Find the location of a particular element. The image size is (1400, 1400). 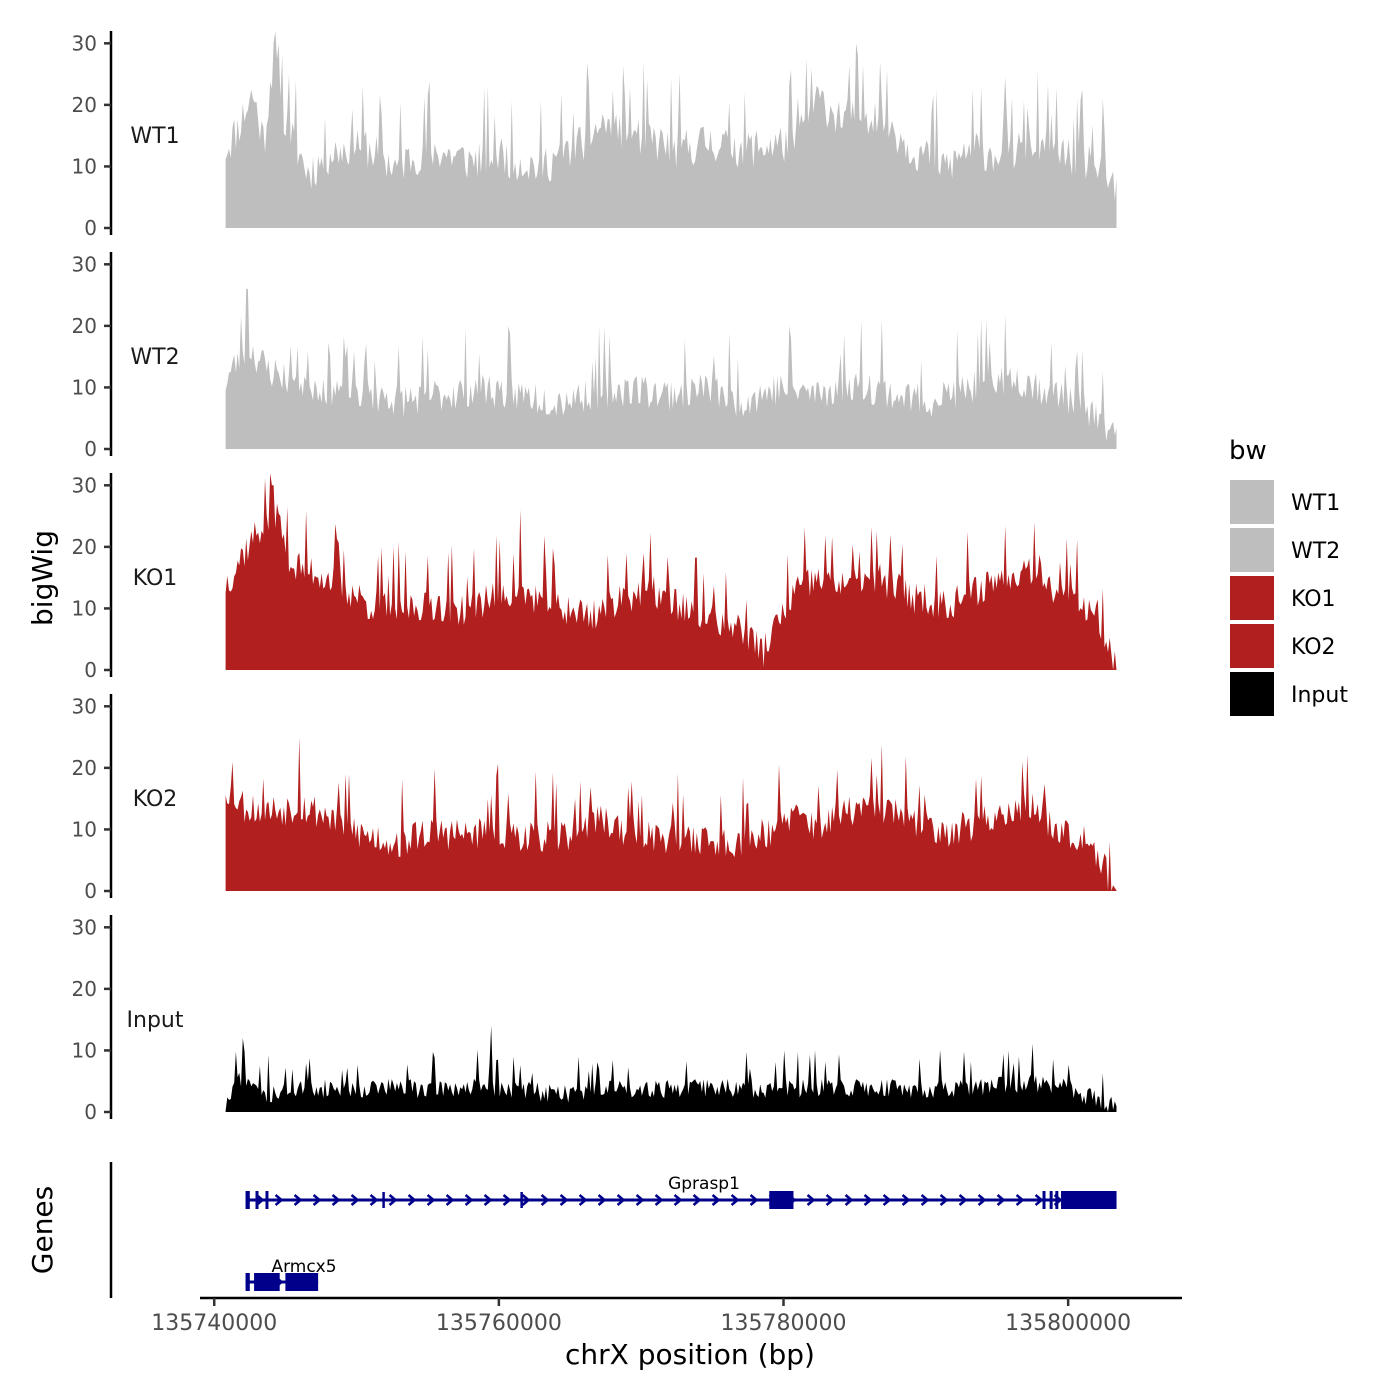

coverage-area-wt1 is located at coordinates (671, 129).